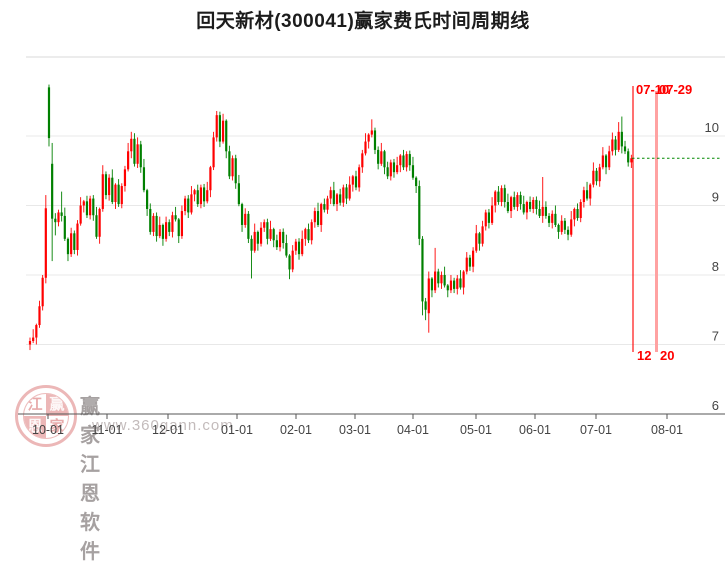 Image resolution: width=726 pixels, height=564 pixels. Describe the element at coordinates (237, 430) in the screenshot. I see `x-axis-tick-label: 01-01` at that location.